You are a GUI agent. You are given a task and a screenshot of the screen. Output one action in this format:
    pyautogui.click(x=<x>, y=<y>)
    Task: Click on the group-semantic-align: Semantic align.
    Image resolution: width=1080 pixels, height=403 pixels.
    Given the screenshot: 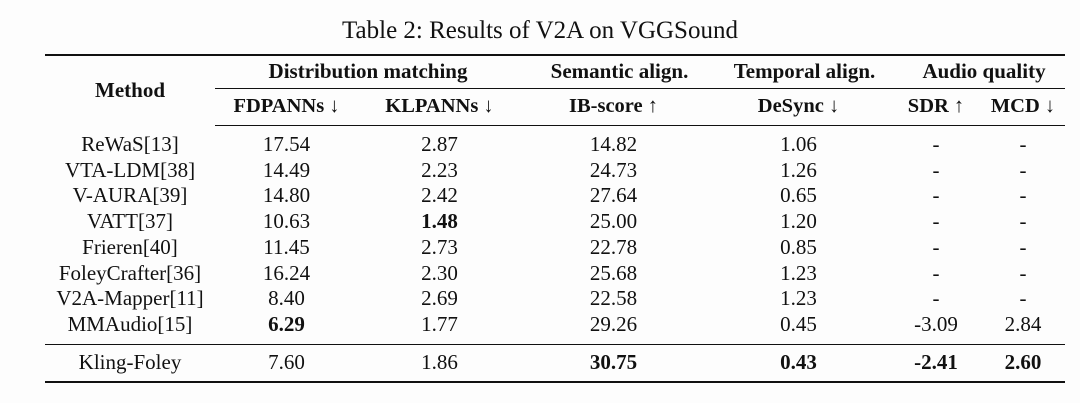 What is the action you would take?
    pyautogui.click(x=613, y=71)
    